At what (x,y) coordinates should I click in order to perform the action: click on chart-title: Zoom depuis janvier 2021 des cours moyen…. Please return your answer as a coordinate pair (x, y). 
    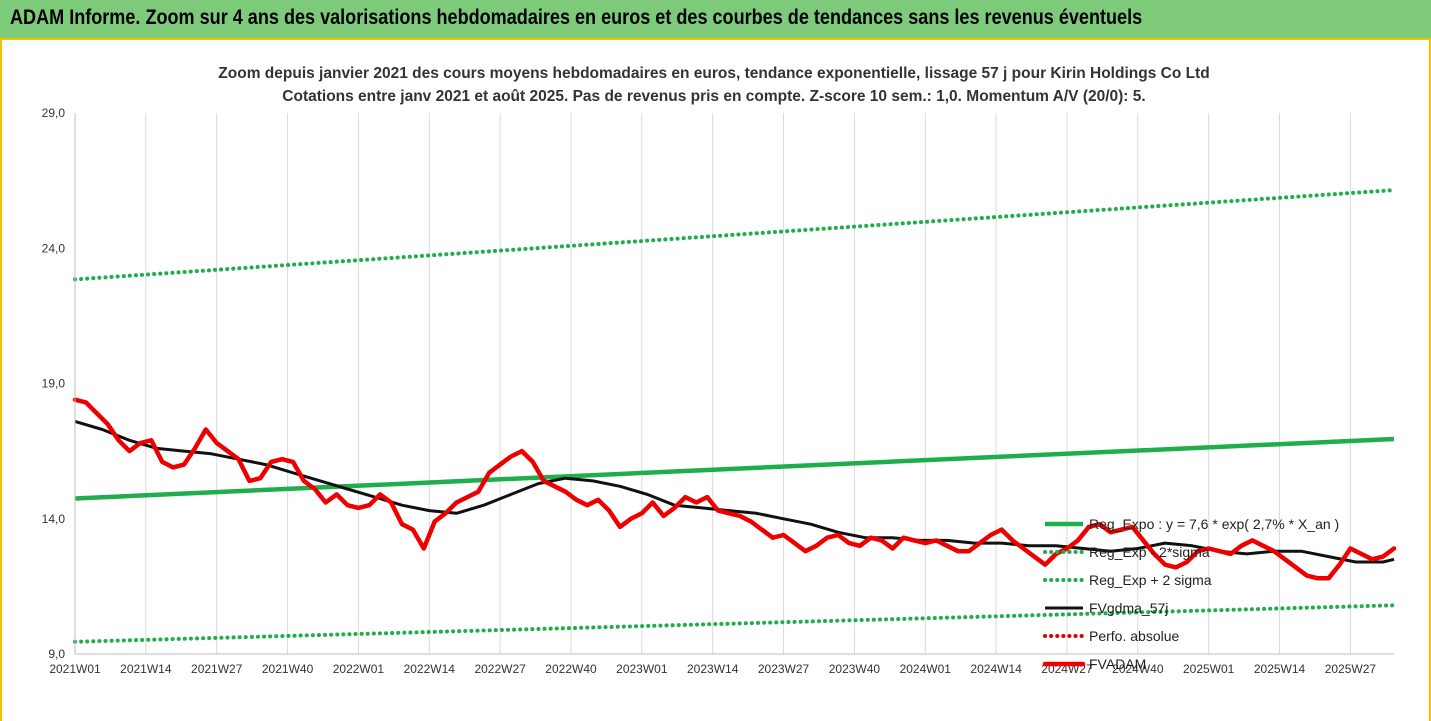
    Looking at the image, I should click on (713, 73).